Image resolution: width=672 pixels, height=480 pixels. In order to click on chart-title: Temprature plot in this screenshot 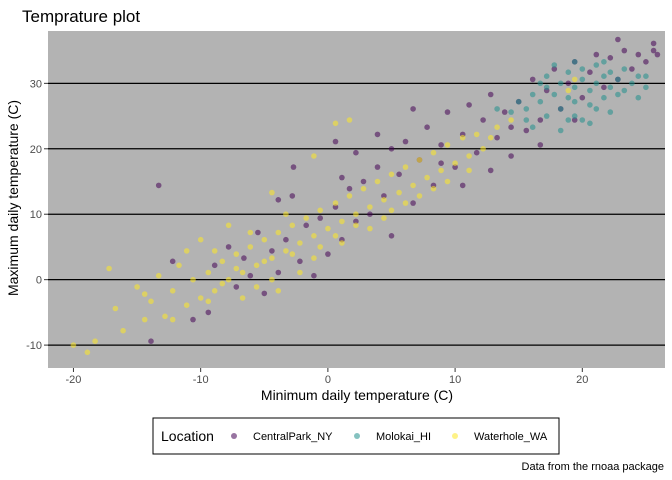, I will do `click(81, 16)`.